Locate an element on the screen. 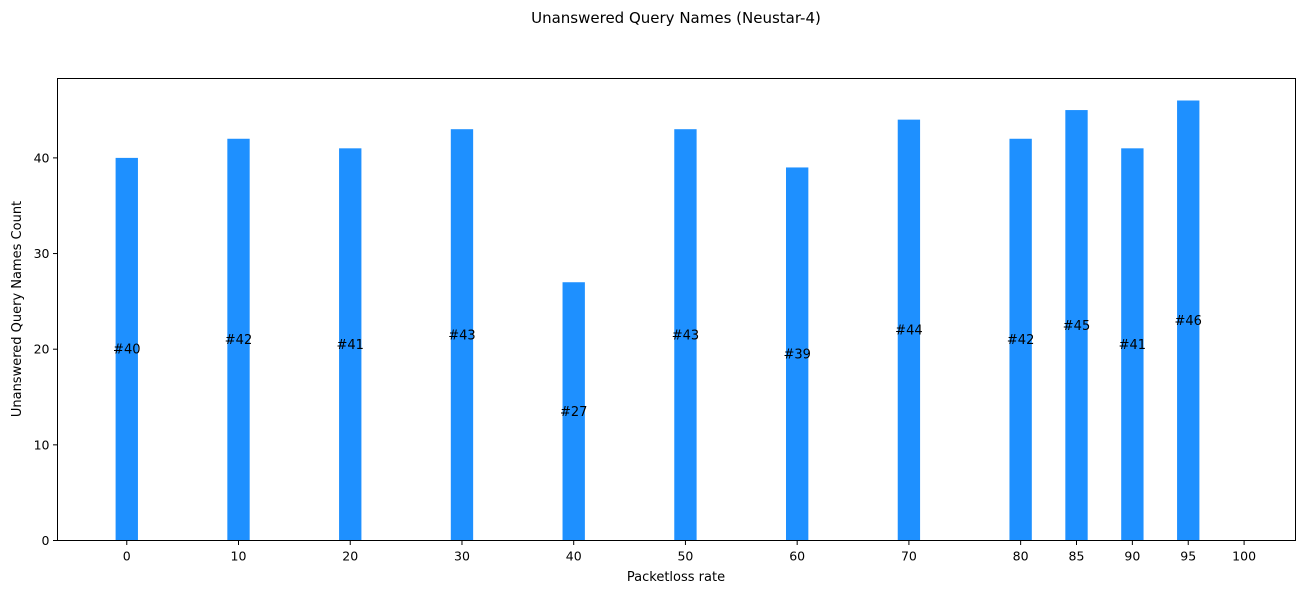 Image resolution: width=1306 pixels, height=593 pixels. x-tick-label: 10 is located at coordinates (239, 556).